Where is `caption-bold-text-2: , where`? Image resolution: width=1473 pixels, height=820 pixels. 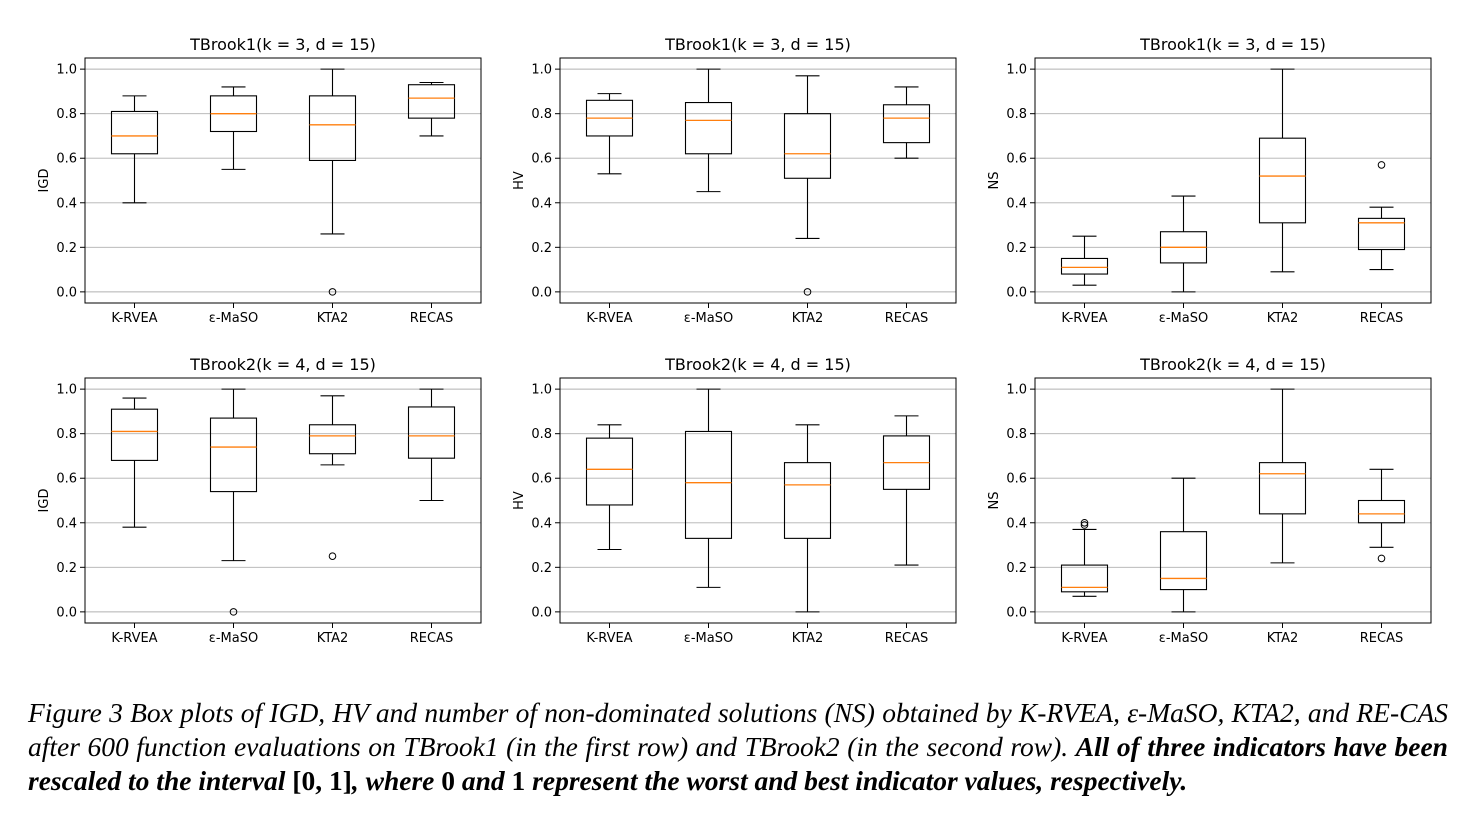
caption-bold-text-2: , where is located at coordinates (396, 780).